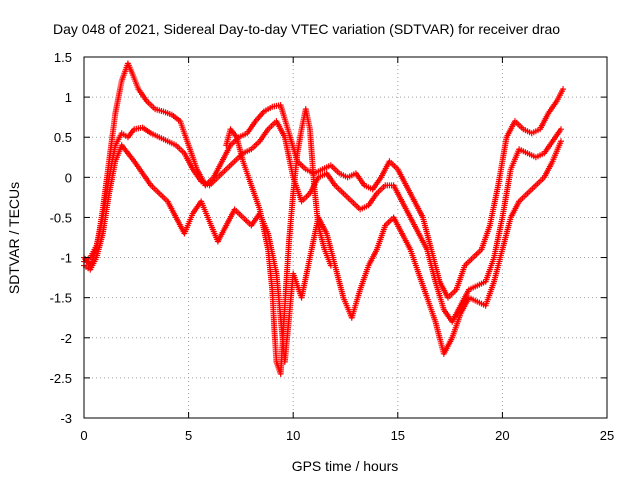  I want to click on x-tick-label: 0, so click(83, 435).